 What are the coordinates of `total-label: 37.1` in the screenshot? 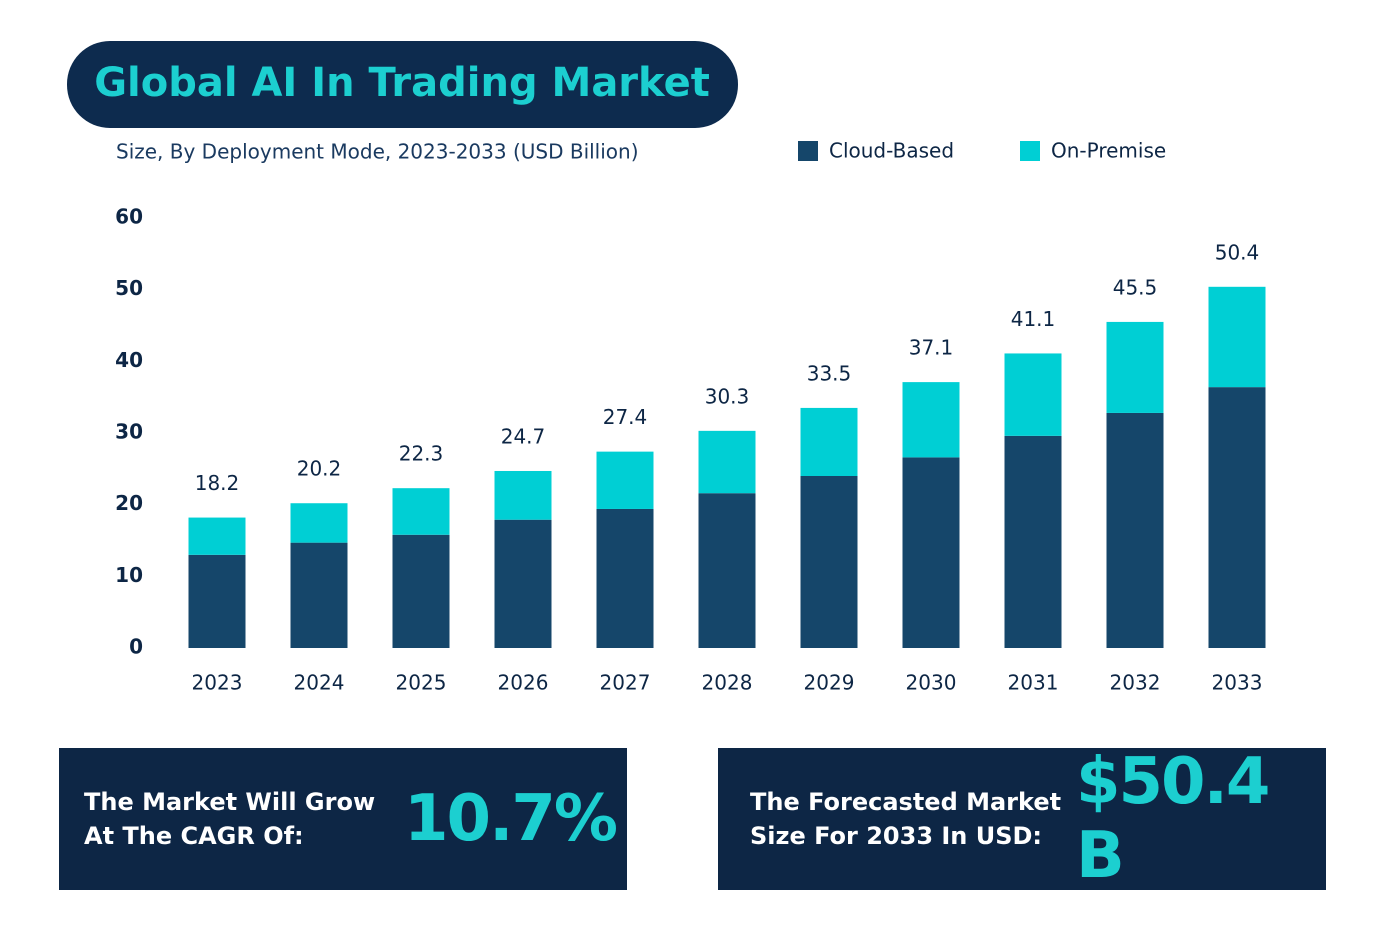 It's located at (931, 348).